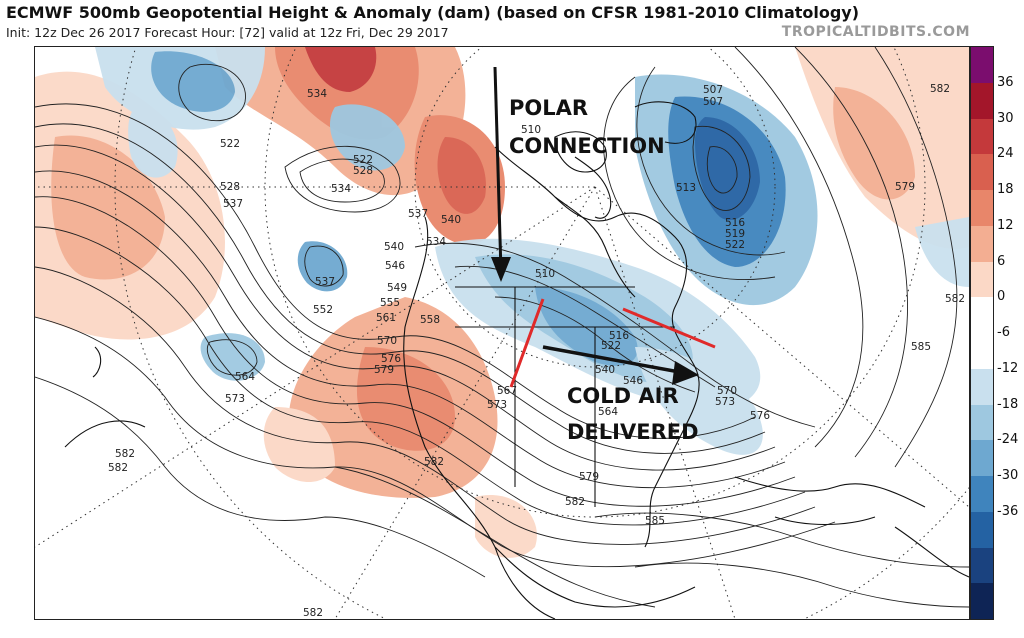 Image resolution: width=1024 pixels, height=638 pixels. Describe the element at coordinates (587, 146) in the screenshot. I see `polar-connection-label-2: CONNECTION` at that location.